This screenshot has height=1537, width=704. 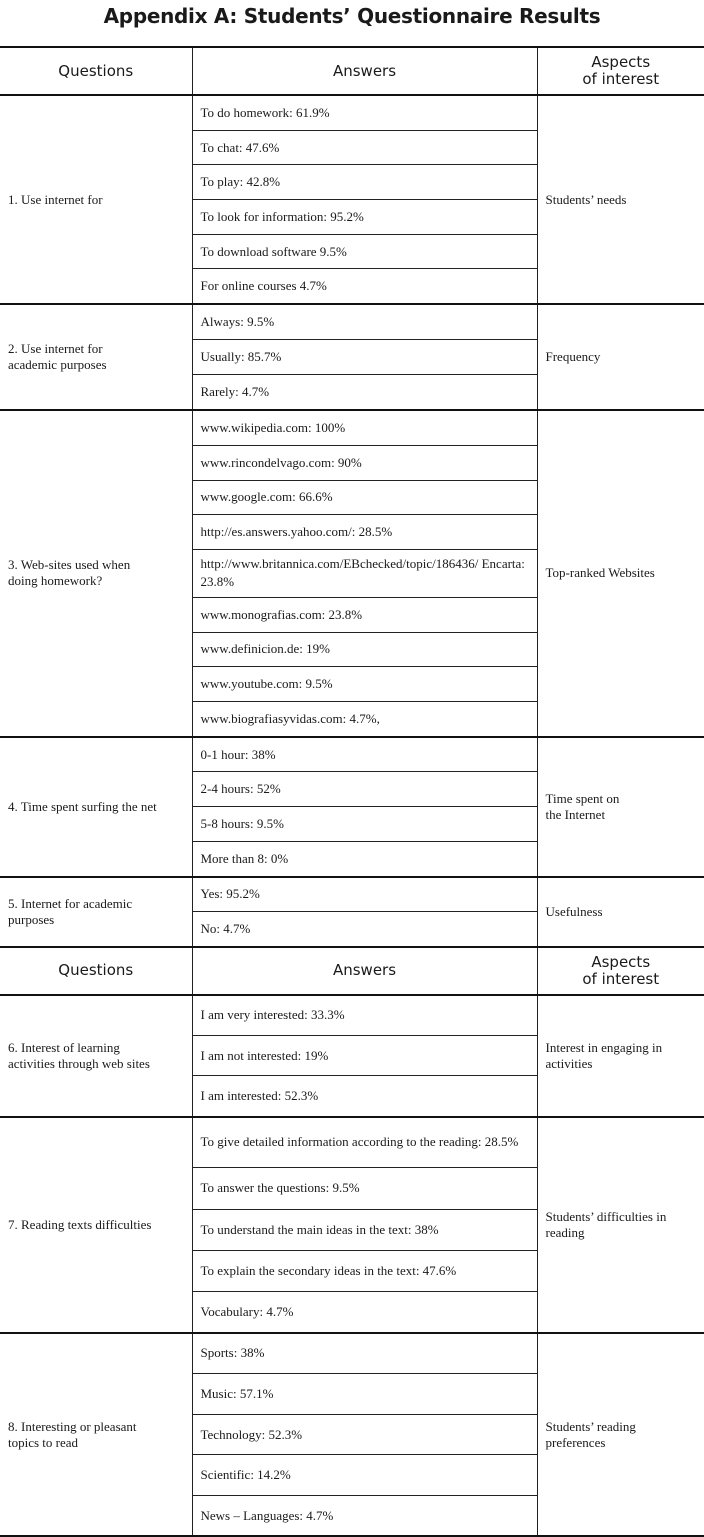 I want to click on aspect-cell: Top-ranked Websites, so click(x=620, y=573).